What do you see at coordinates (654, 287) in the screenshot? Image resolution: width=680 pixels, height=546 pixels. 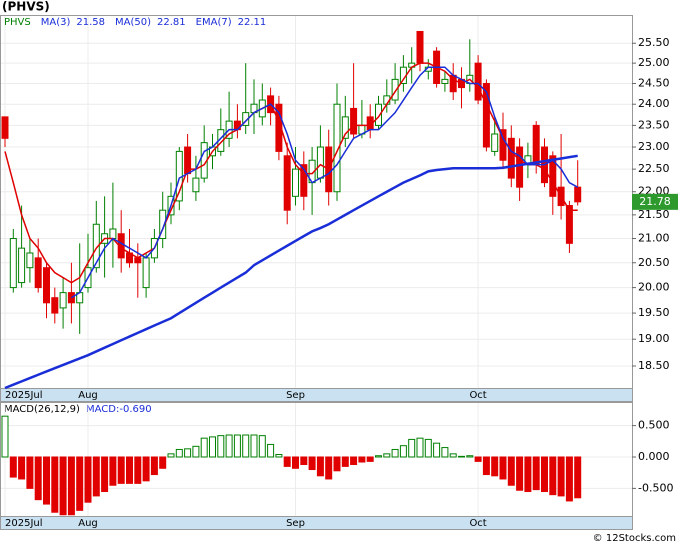 I see `y-tick-label: 20.00` at bounding box center [654, 287].